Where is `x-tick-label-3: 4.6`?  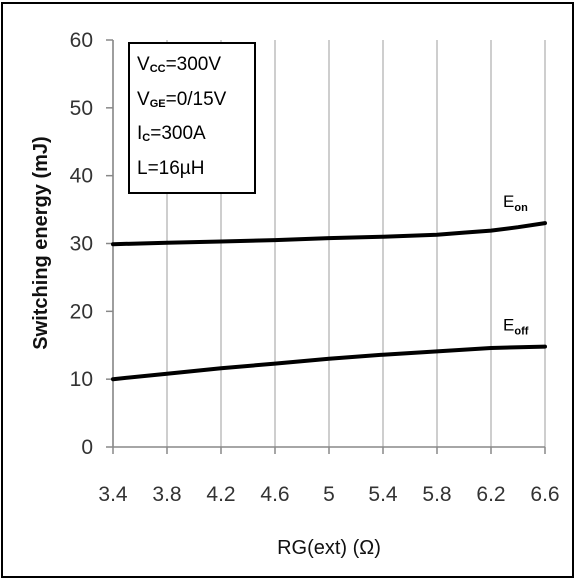 x-tick-label-3: 4.6 is located at coordinates (274, 494).